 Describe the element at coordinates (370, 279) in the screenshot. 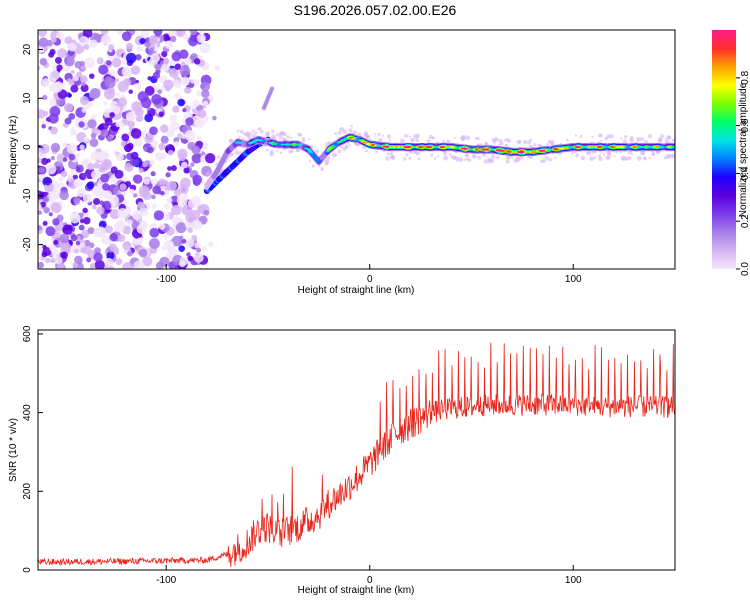

I see `x-tick-label: 0` at that location.